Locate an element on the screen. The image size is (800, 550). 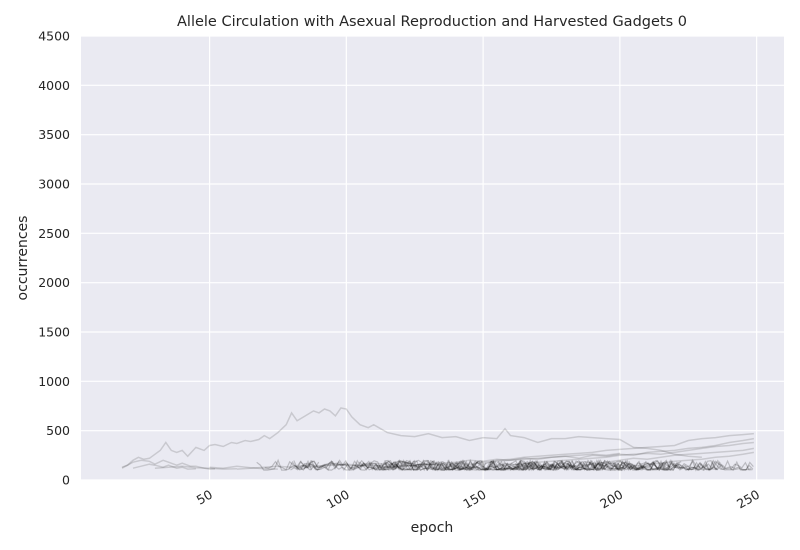
x-tick-label: 100 is located at coordinates (338, 499).